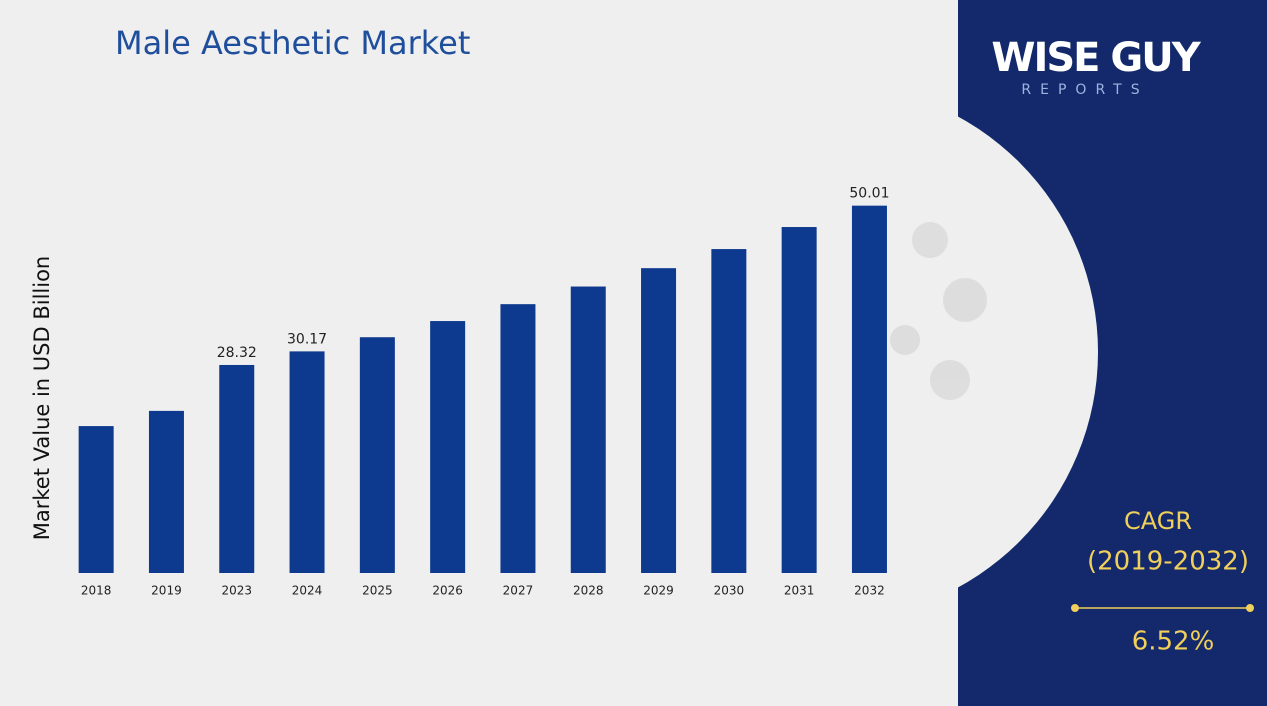 This screenshot has width=1267, height=706. I want to click on x-tick-label: 2023, so click(236, 591).